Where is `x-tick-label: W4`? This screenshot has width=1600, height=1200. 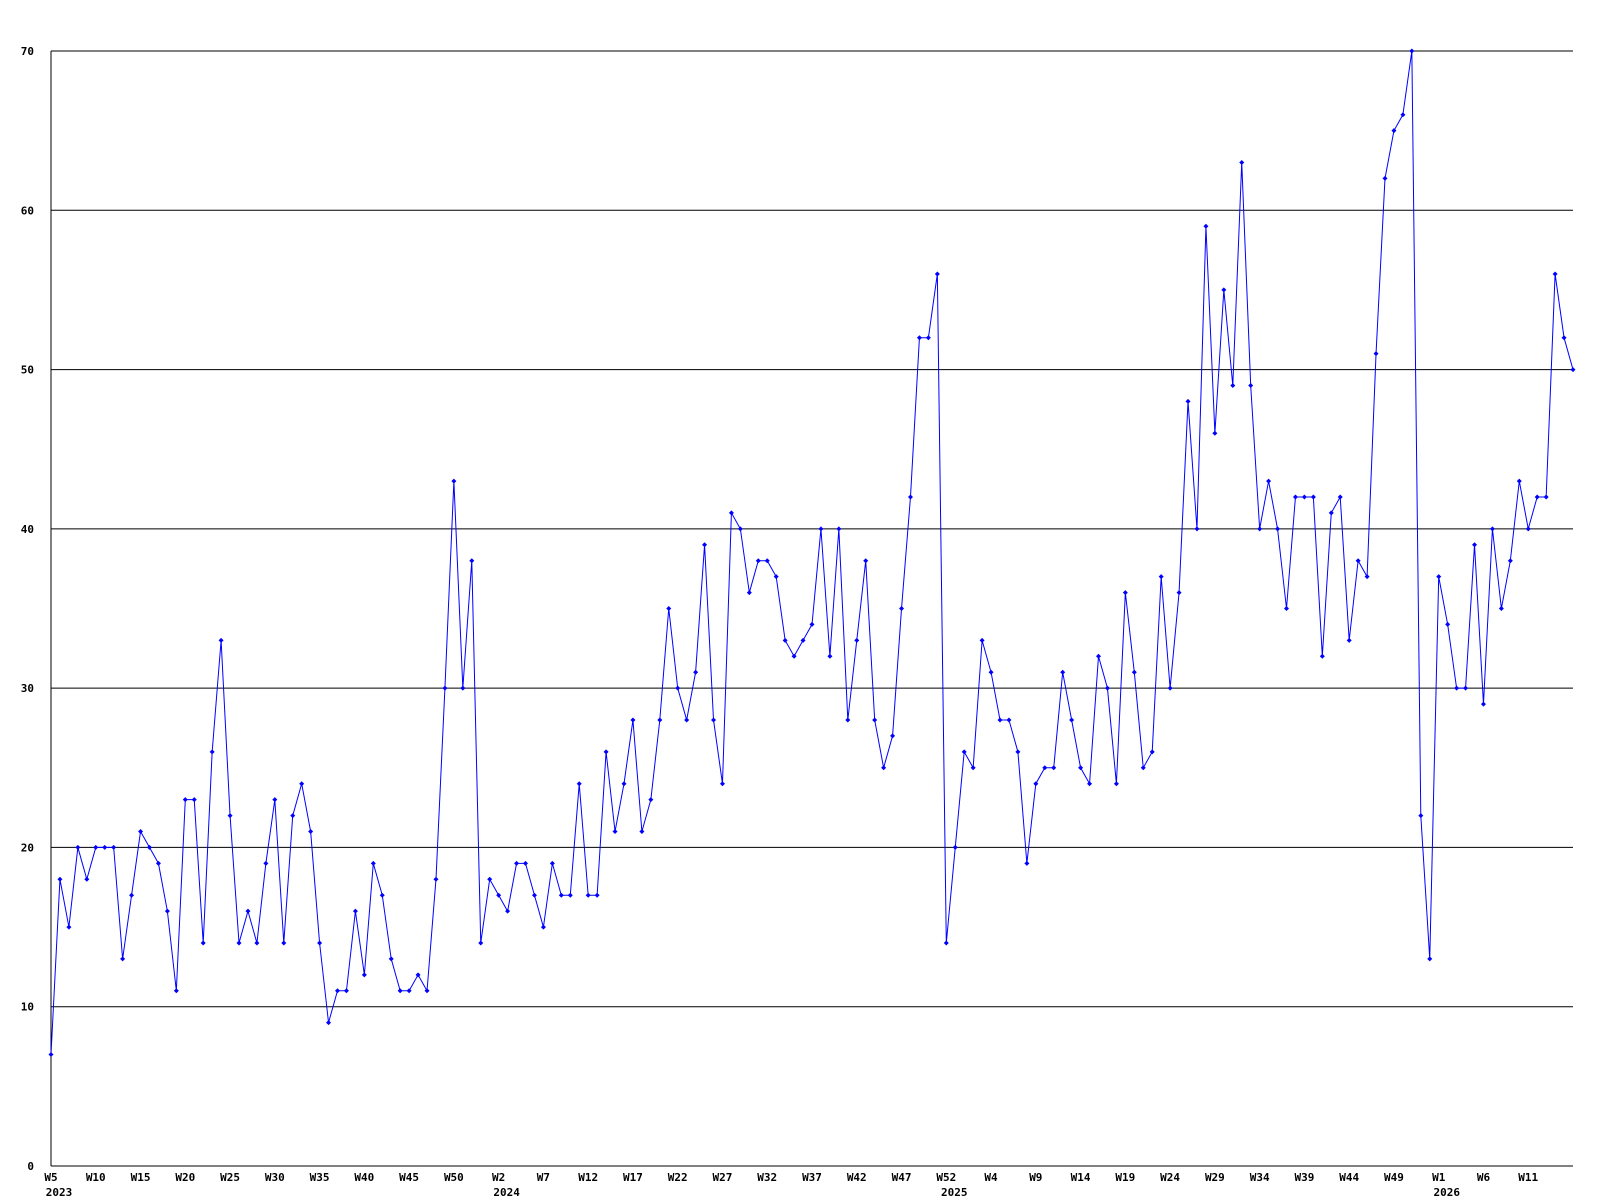
x-tick-label: W4 is located at coordinates (991, 1177).